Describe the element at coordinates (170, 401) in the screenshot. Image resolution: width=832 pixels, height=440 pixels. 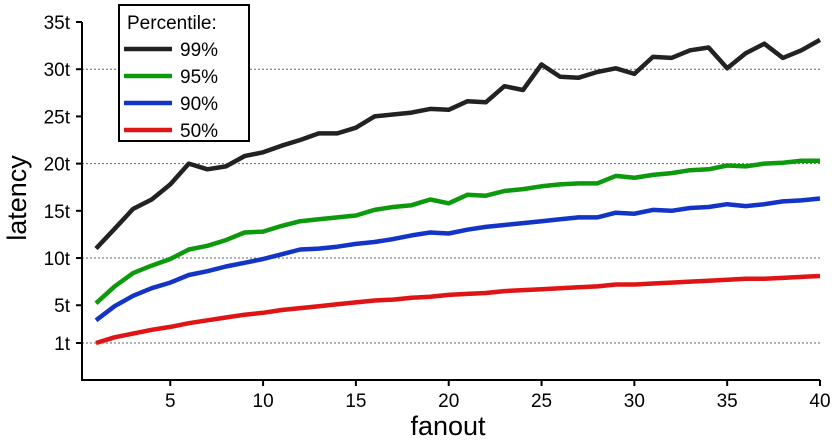
I see `x-tick-label: 5` at that location.